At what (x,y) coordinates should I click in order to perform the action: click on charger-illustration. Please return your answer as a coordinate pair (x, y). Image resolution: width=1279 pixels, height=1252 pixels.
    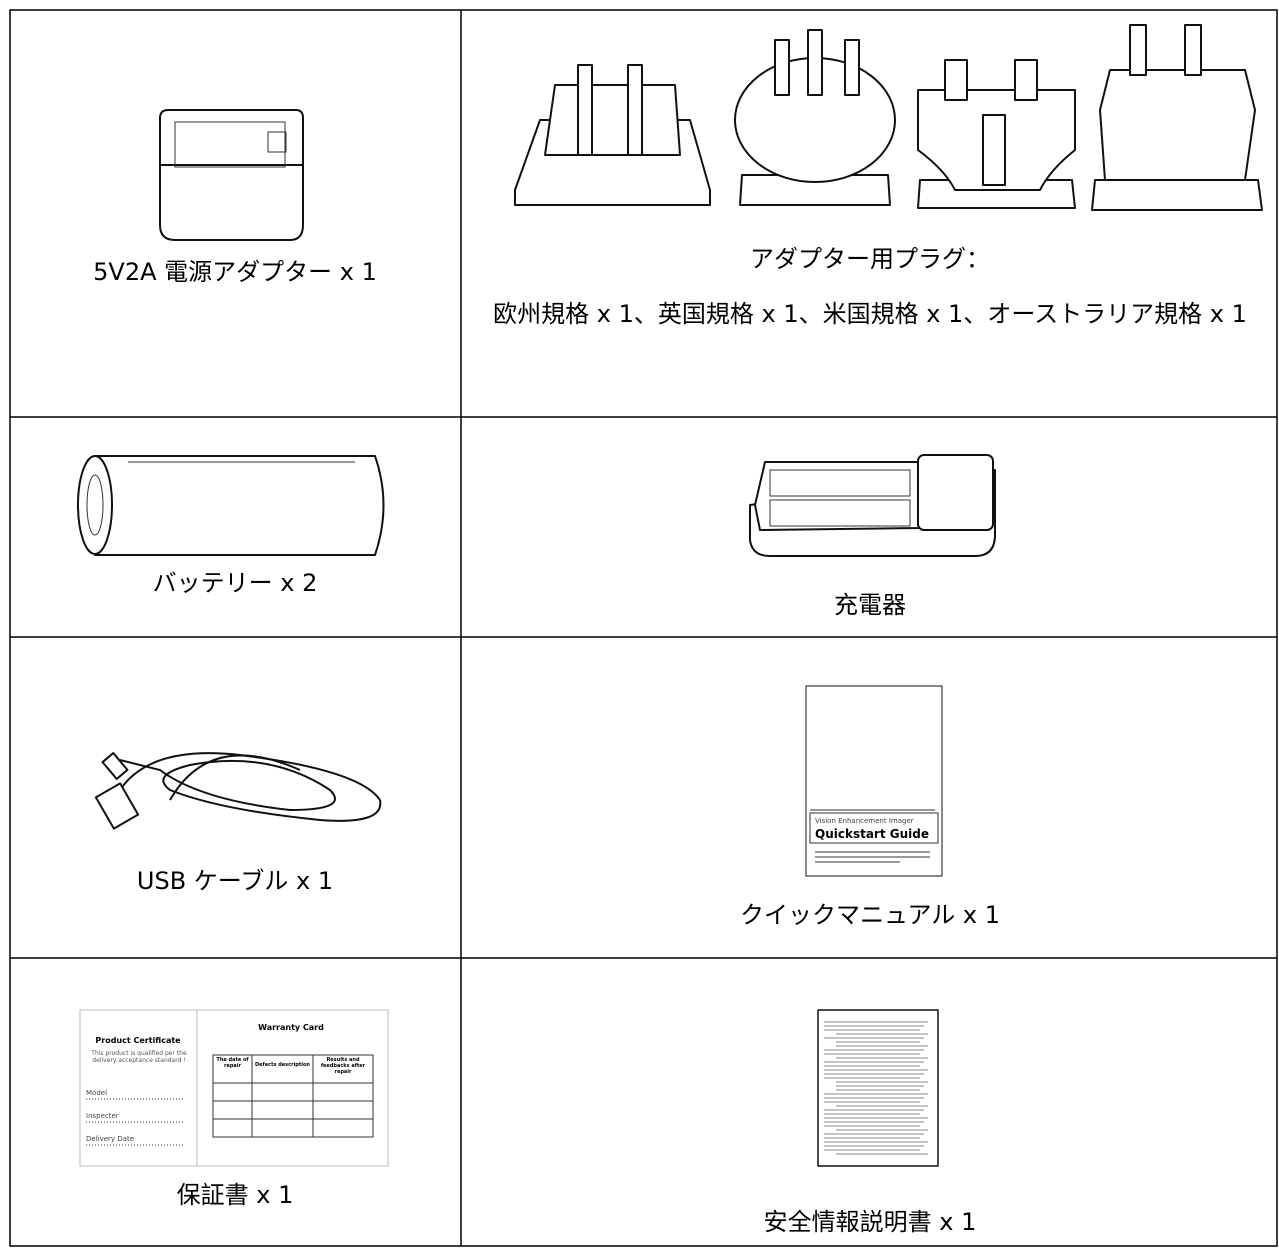
    Looking at the image, I should click on (872, 505).